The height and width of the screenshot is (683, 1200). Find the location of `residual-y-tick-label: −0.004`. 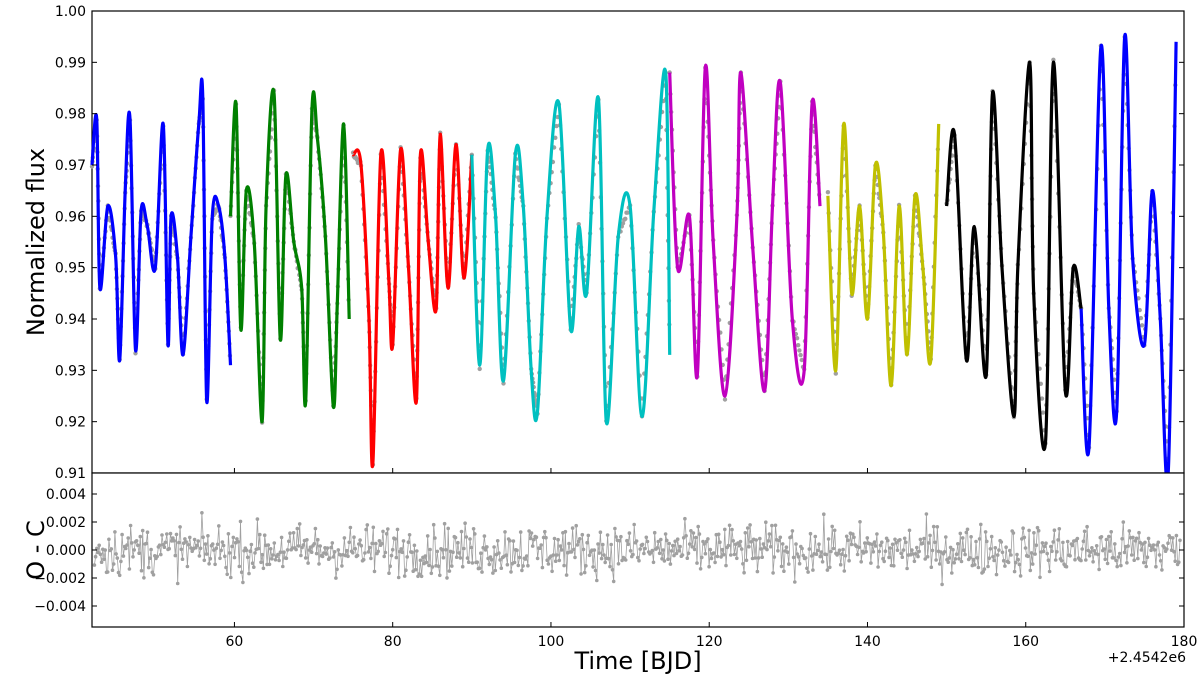

residual-y-tick-label: −0.004 is located at coordinates (60, 607).